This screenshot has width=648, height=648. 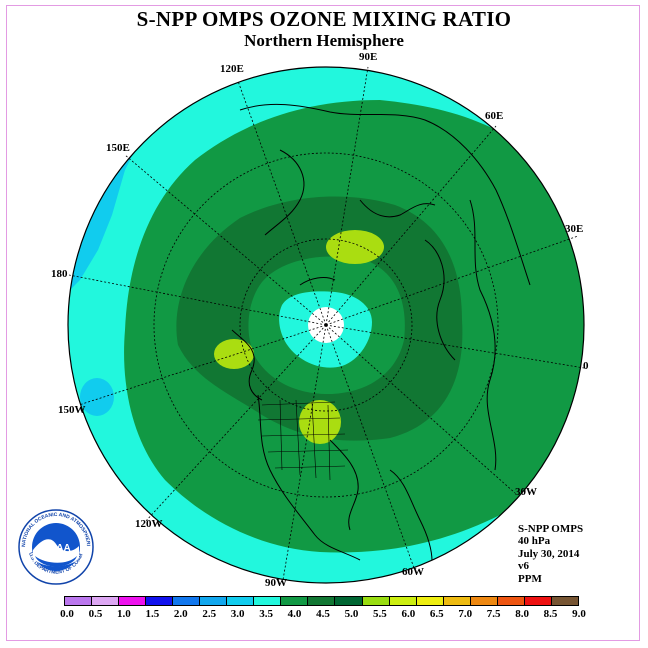 What do you see at coordinates (266, 614) in the screenshot?
I see `colorbar-label: 3.5` at bounding box center [266, 614].